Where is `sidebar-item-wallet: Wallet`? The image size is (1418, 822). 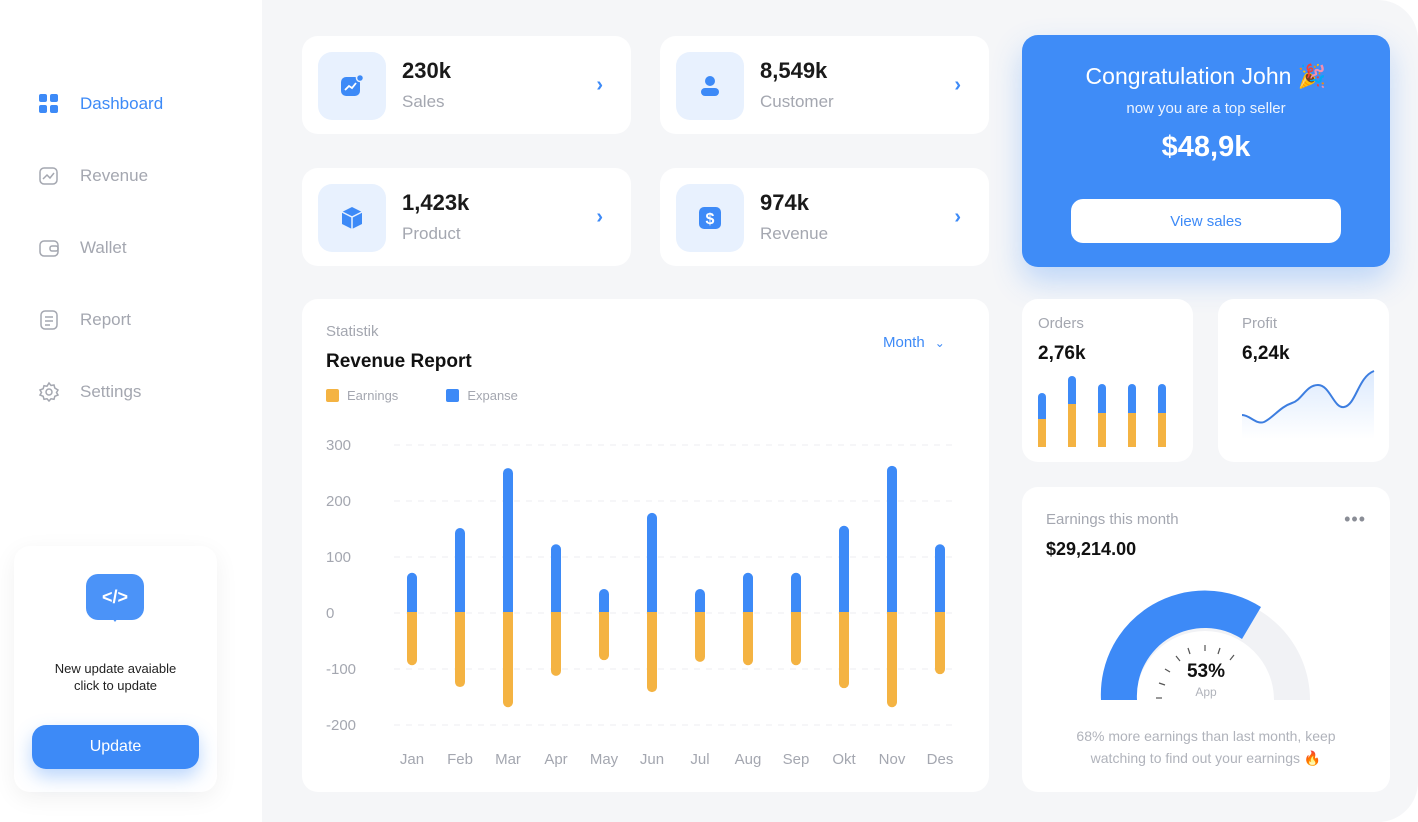 sidebar-item-wallet: Wallet is located at coordinates (82, 248).